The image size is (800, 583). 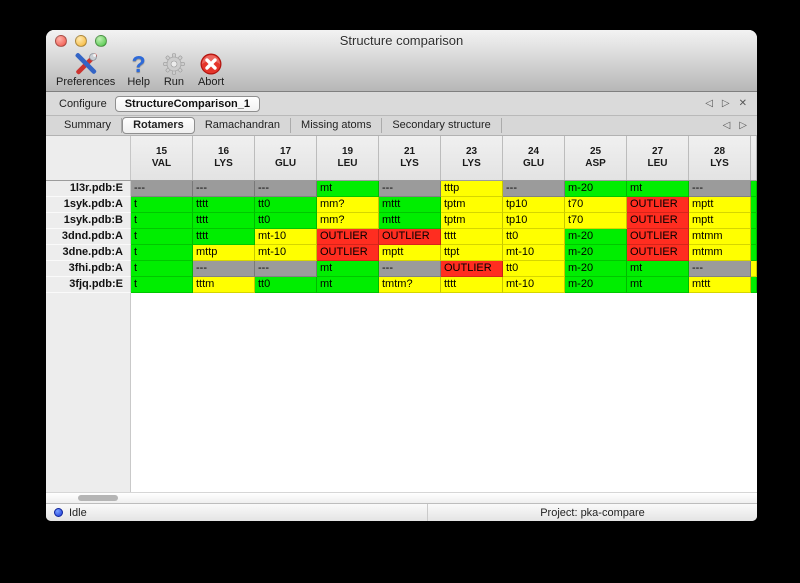 What do you see at coordinates (725, 103) in the screenshot?
I see `next-configuration-icon: ▷` at bounding box center [725, 103].